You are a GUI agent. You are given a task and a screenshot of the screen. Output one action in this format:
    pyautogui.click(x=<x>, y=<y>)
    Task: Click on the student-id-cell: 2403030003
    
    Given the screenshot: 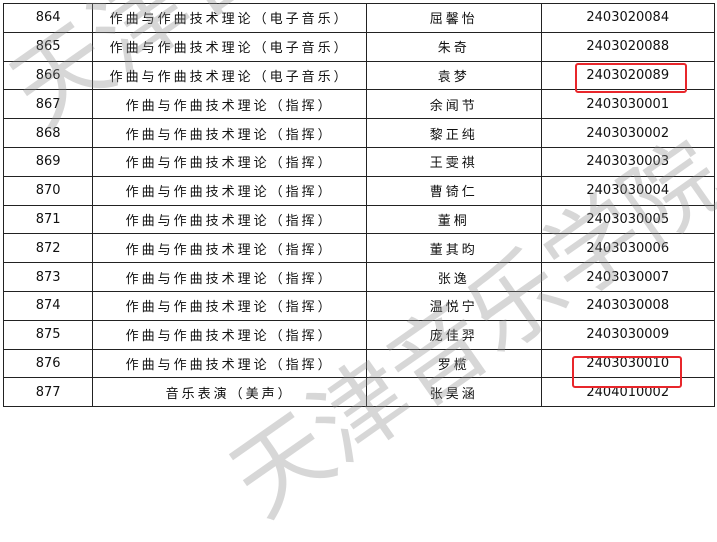 What is the action you would take?
    pyautogui.click(x=627, y=161)
    